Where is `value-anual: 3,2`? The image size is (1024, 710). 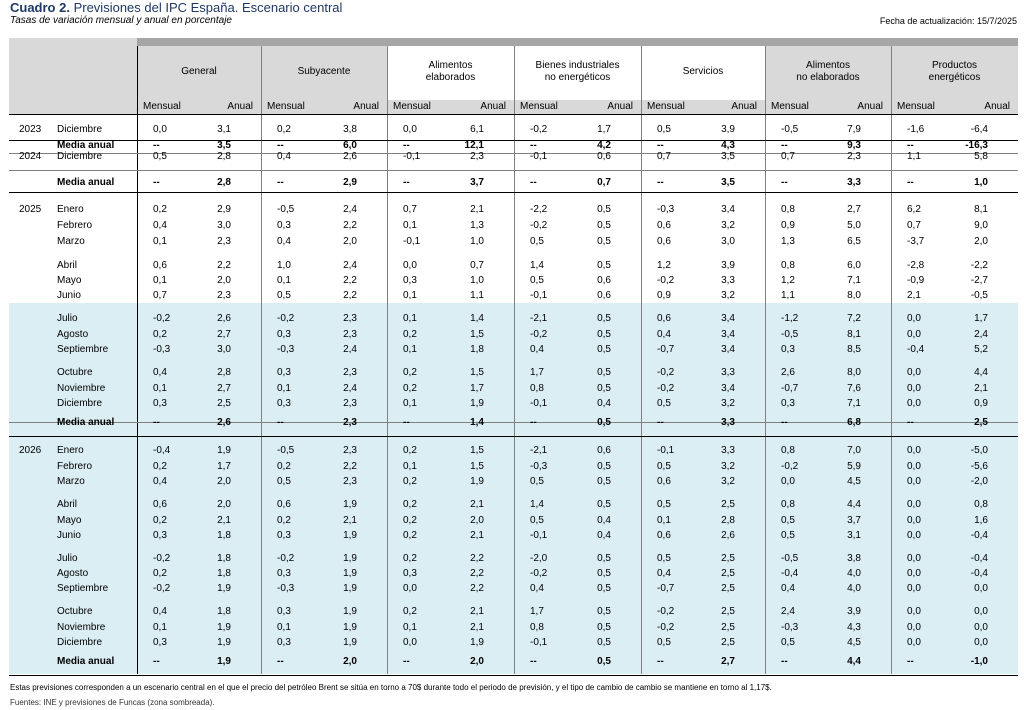
value-anual: 3,2 is located at coordinates (728, 403).